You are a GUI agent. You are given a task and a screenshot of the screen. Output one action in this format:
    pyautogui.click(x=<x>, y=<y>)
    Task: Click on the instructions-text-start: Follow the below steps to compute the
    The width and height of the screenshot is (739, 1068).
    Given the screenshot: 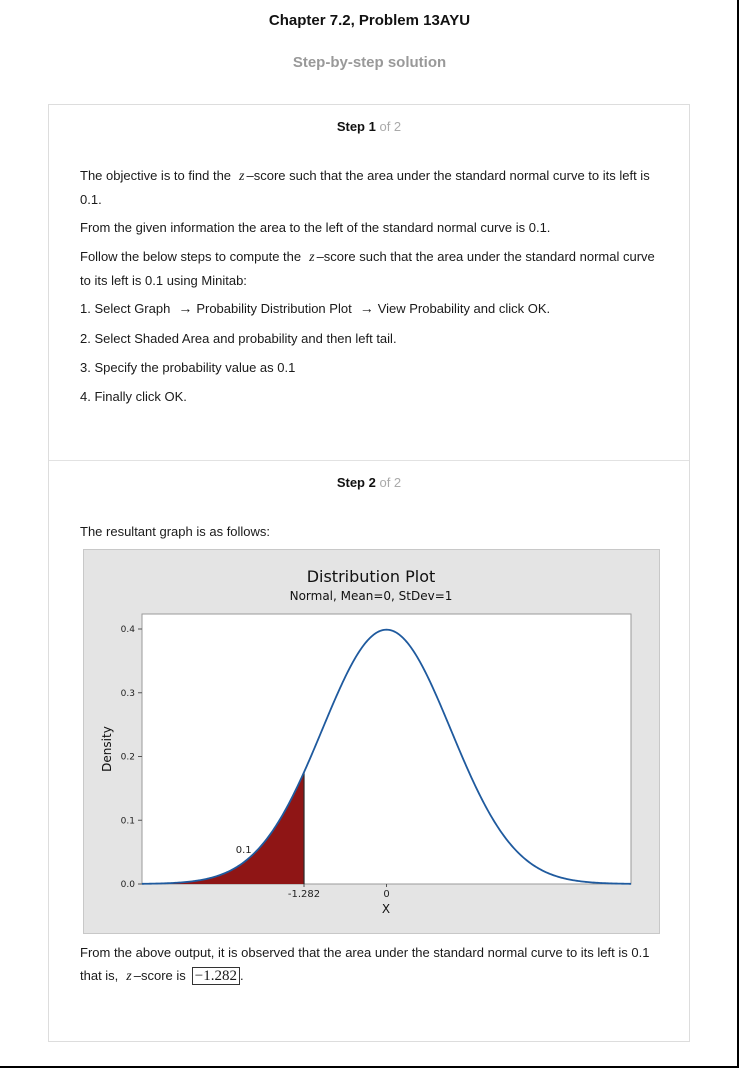 What is the action you would take?
    pyautogui.click(x=191, y=256)
    